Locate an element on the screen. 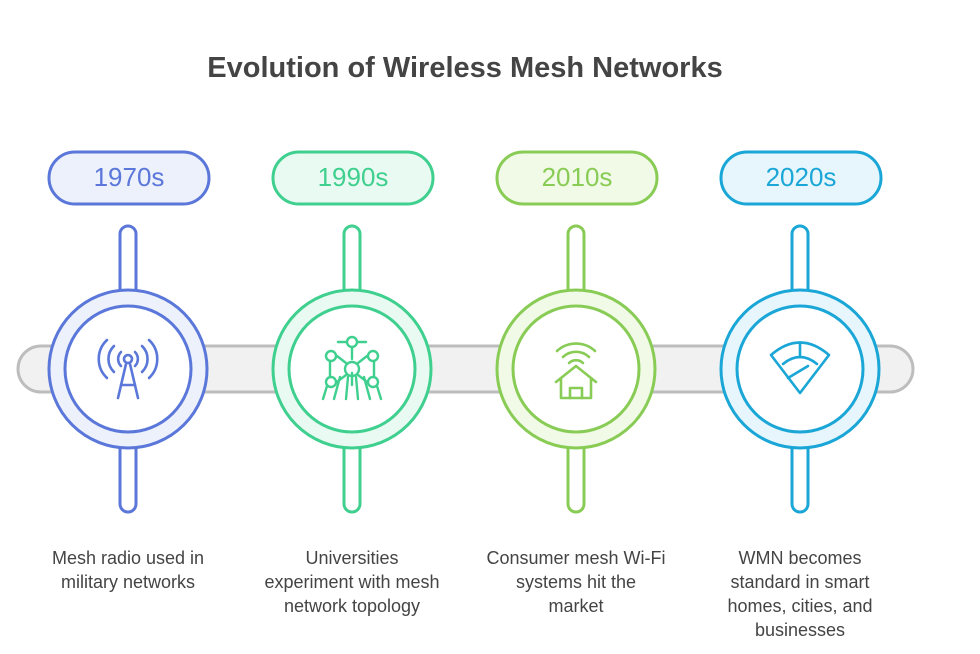 The image size is (980, 654). year-label-2010s: 2010s is located at coordinates (577, 177).